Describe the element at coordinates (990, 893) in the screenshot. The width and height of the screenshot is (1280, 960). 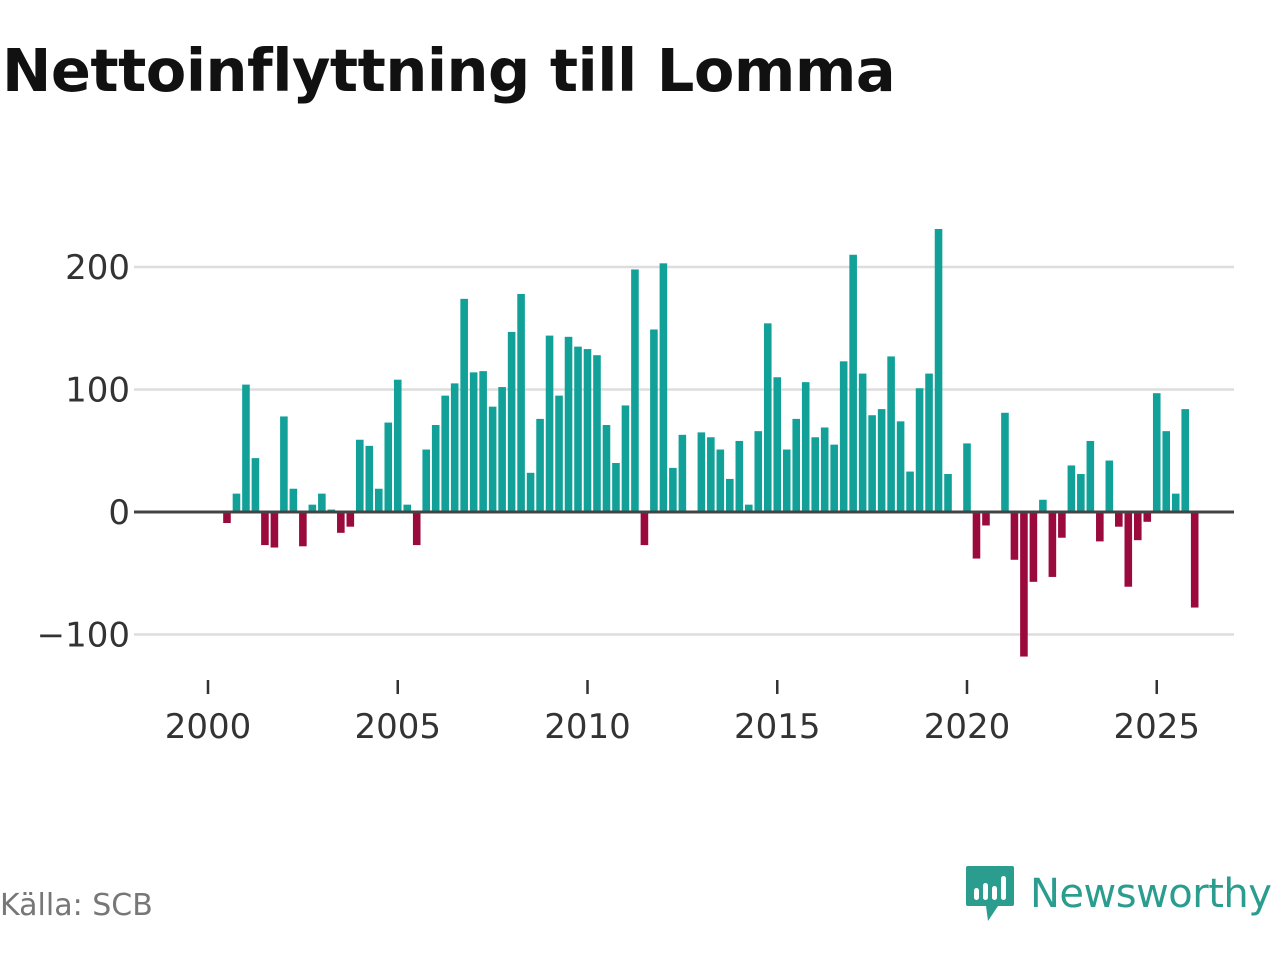
I see `newsworthy-logo-icon` at that location.